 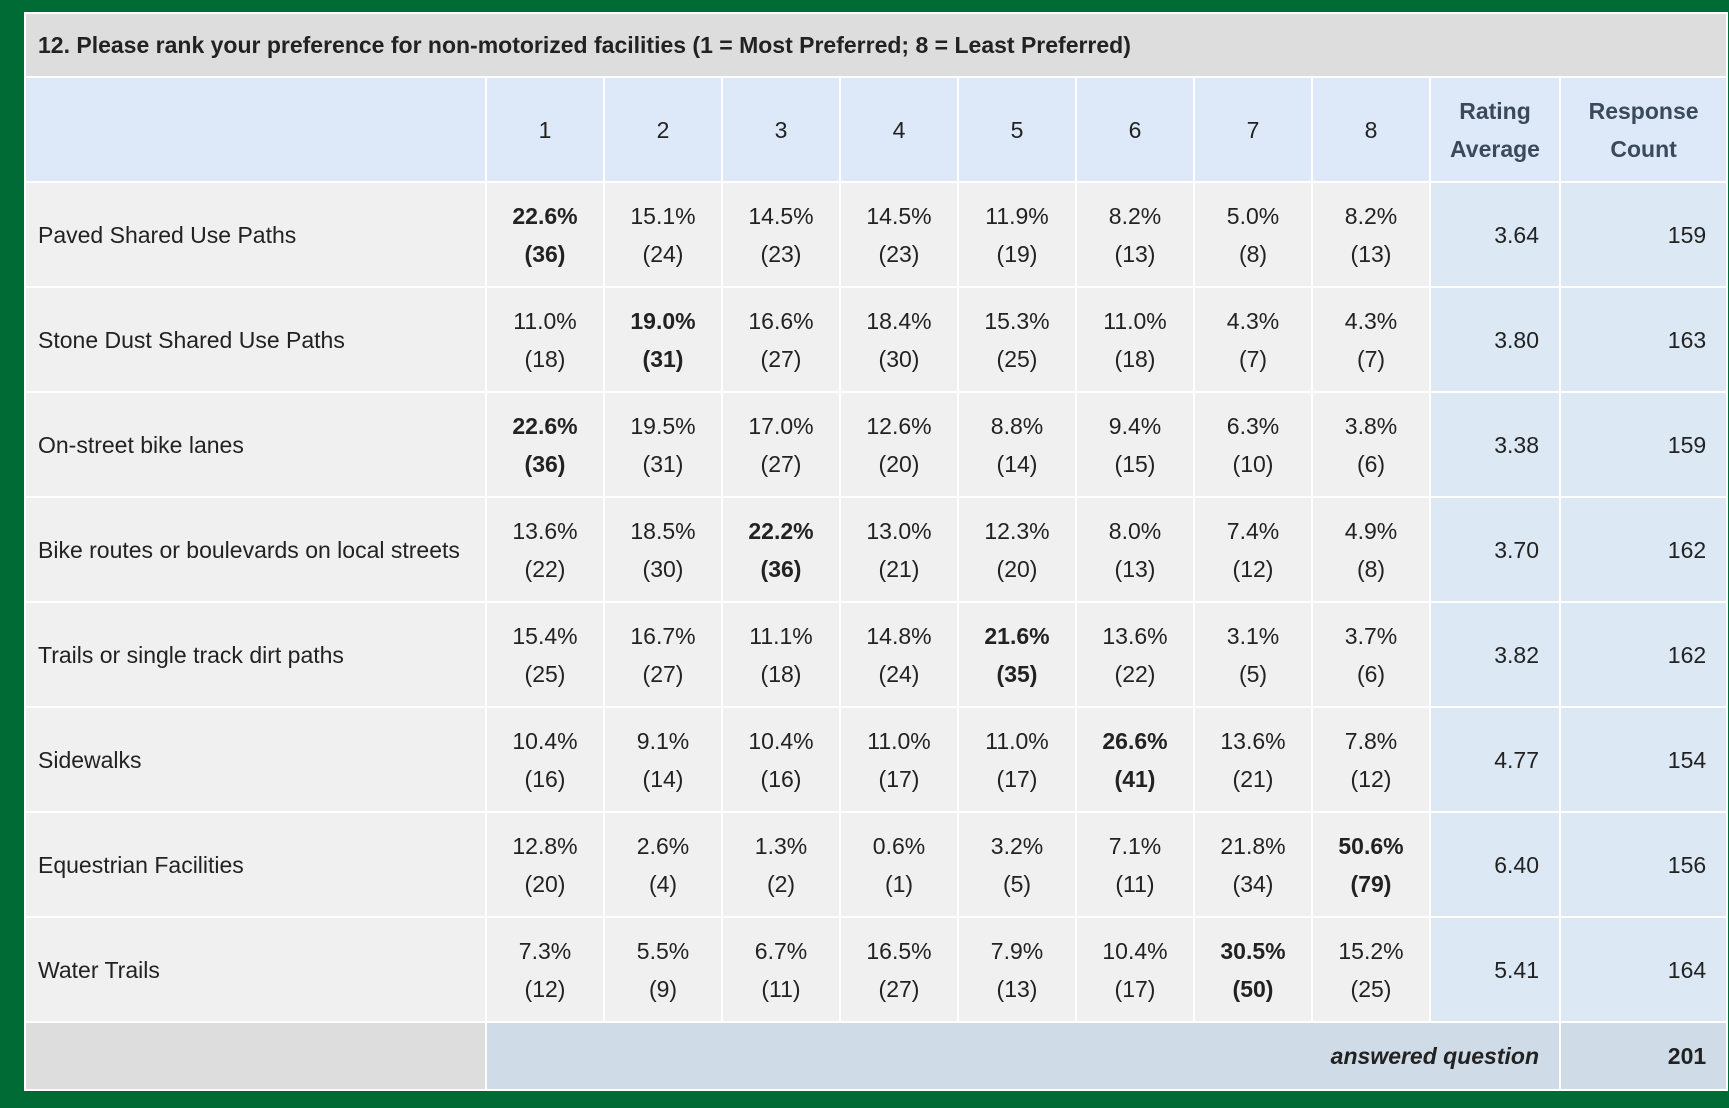 I want to click on rank-cell: 22.2% (36), so click(x=781, y=549).